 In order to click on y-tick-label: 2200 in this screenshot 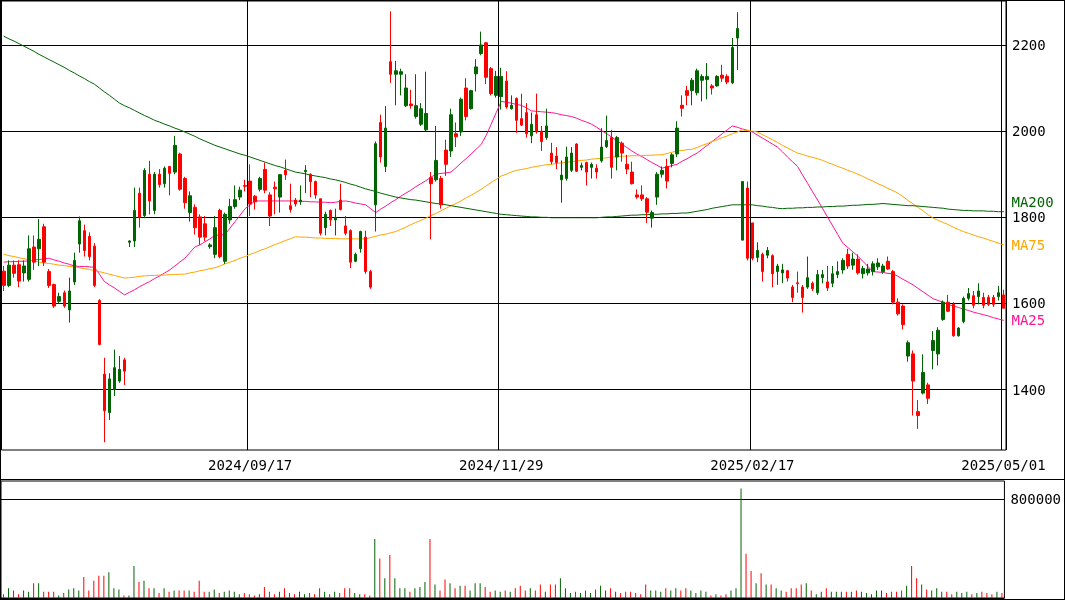, I will do `click(1029, 44)`.